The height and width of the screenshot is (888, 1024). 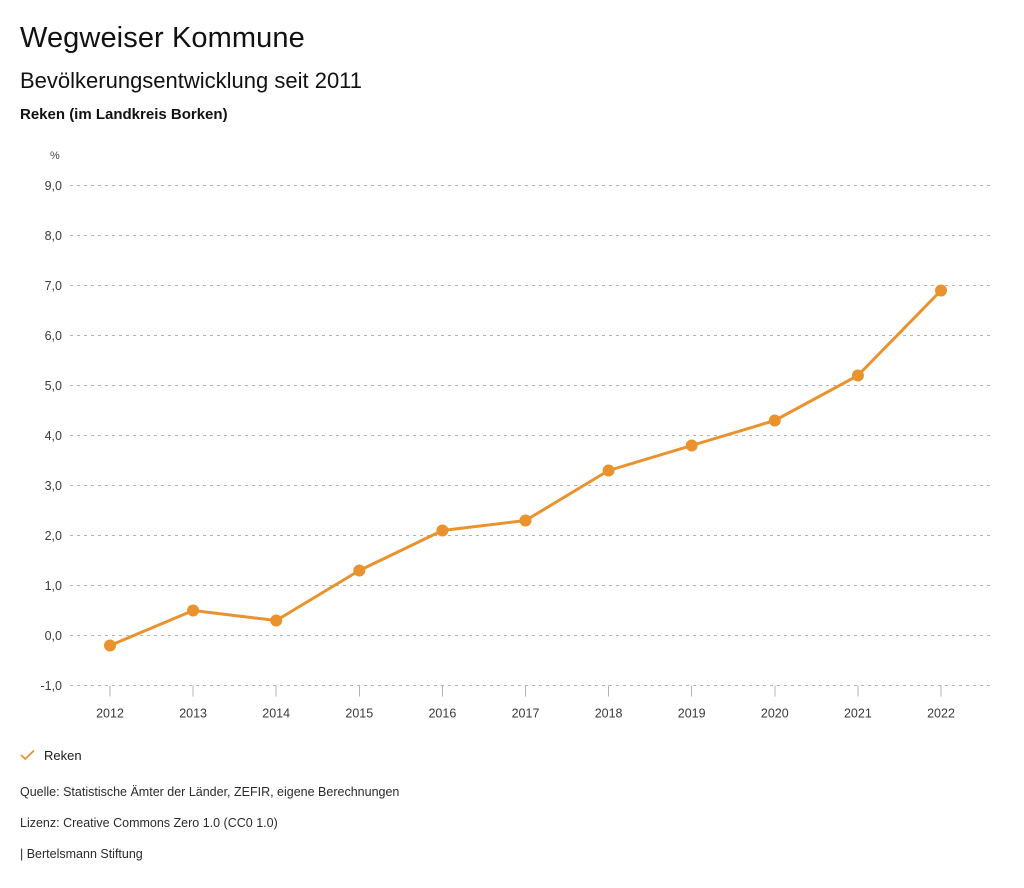 What do you see at coordinates (55, 156) in the screenshot?
I see `y-axis-unit-label: %` at bounding box center [55, 156].